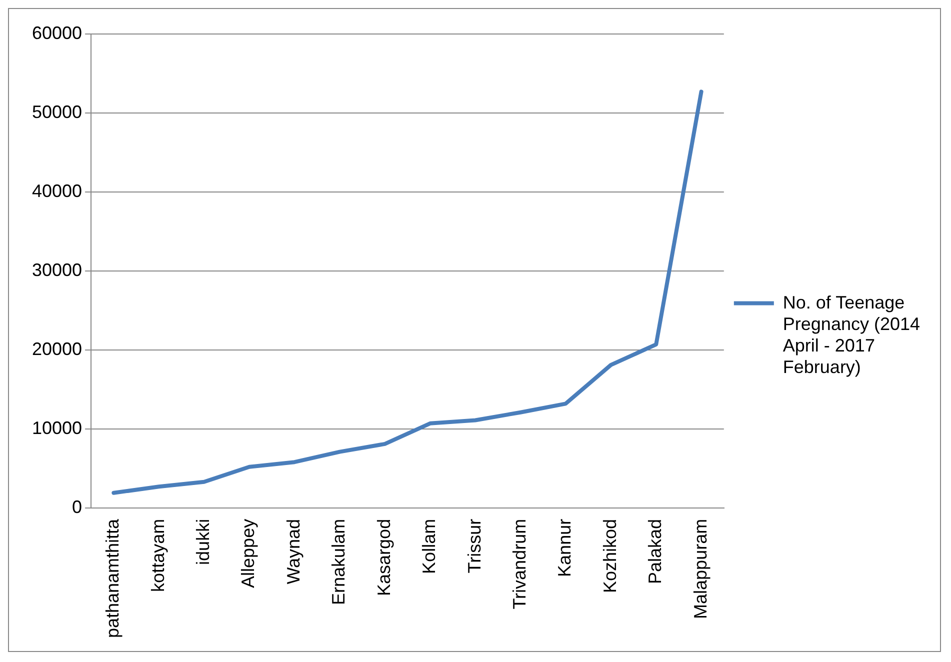 Image resolution: width=951 pixels, height=662 pixels. What do you see at coordinates (700, 568) in the screenshot?
I see `x-tick-label: Malappuram` at bounding box center [700, 568].